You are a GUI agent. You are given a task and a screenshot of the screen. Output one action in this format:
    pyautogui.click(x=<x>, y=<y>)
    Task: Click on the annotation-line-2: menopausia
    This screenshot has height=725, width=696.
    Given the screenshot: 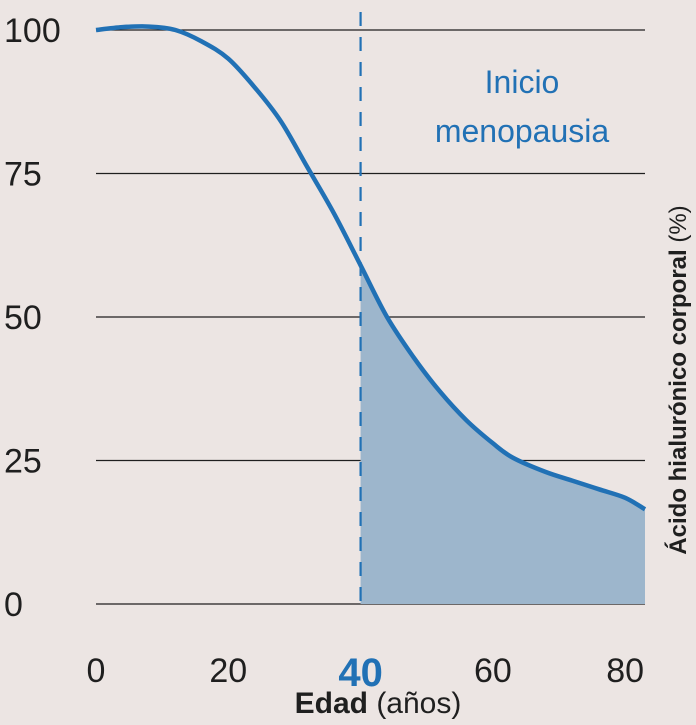 What is the action you would take?
    pyautogui.click(x=522, y=131)
    